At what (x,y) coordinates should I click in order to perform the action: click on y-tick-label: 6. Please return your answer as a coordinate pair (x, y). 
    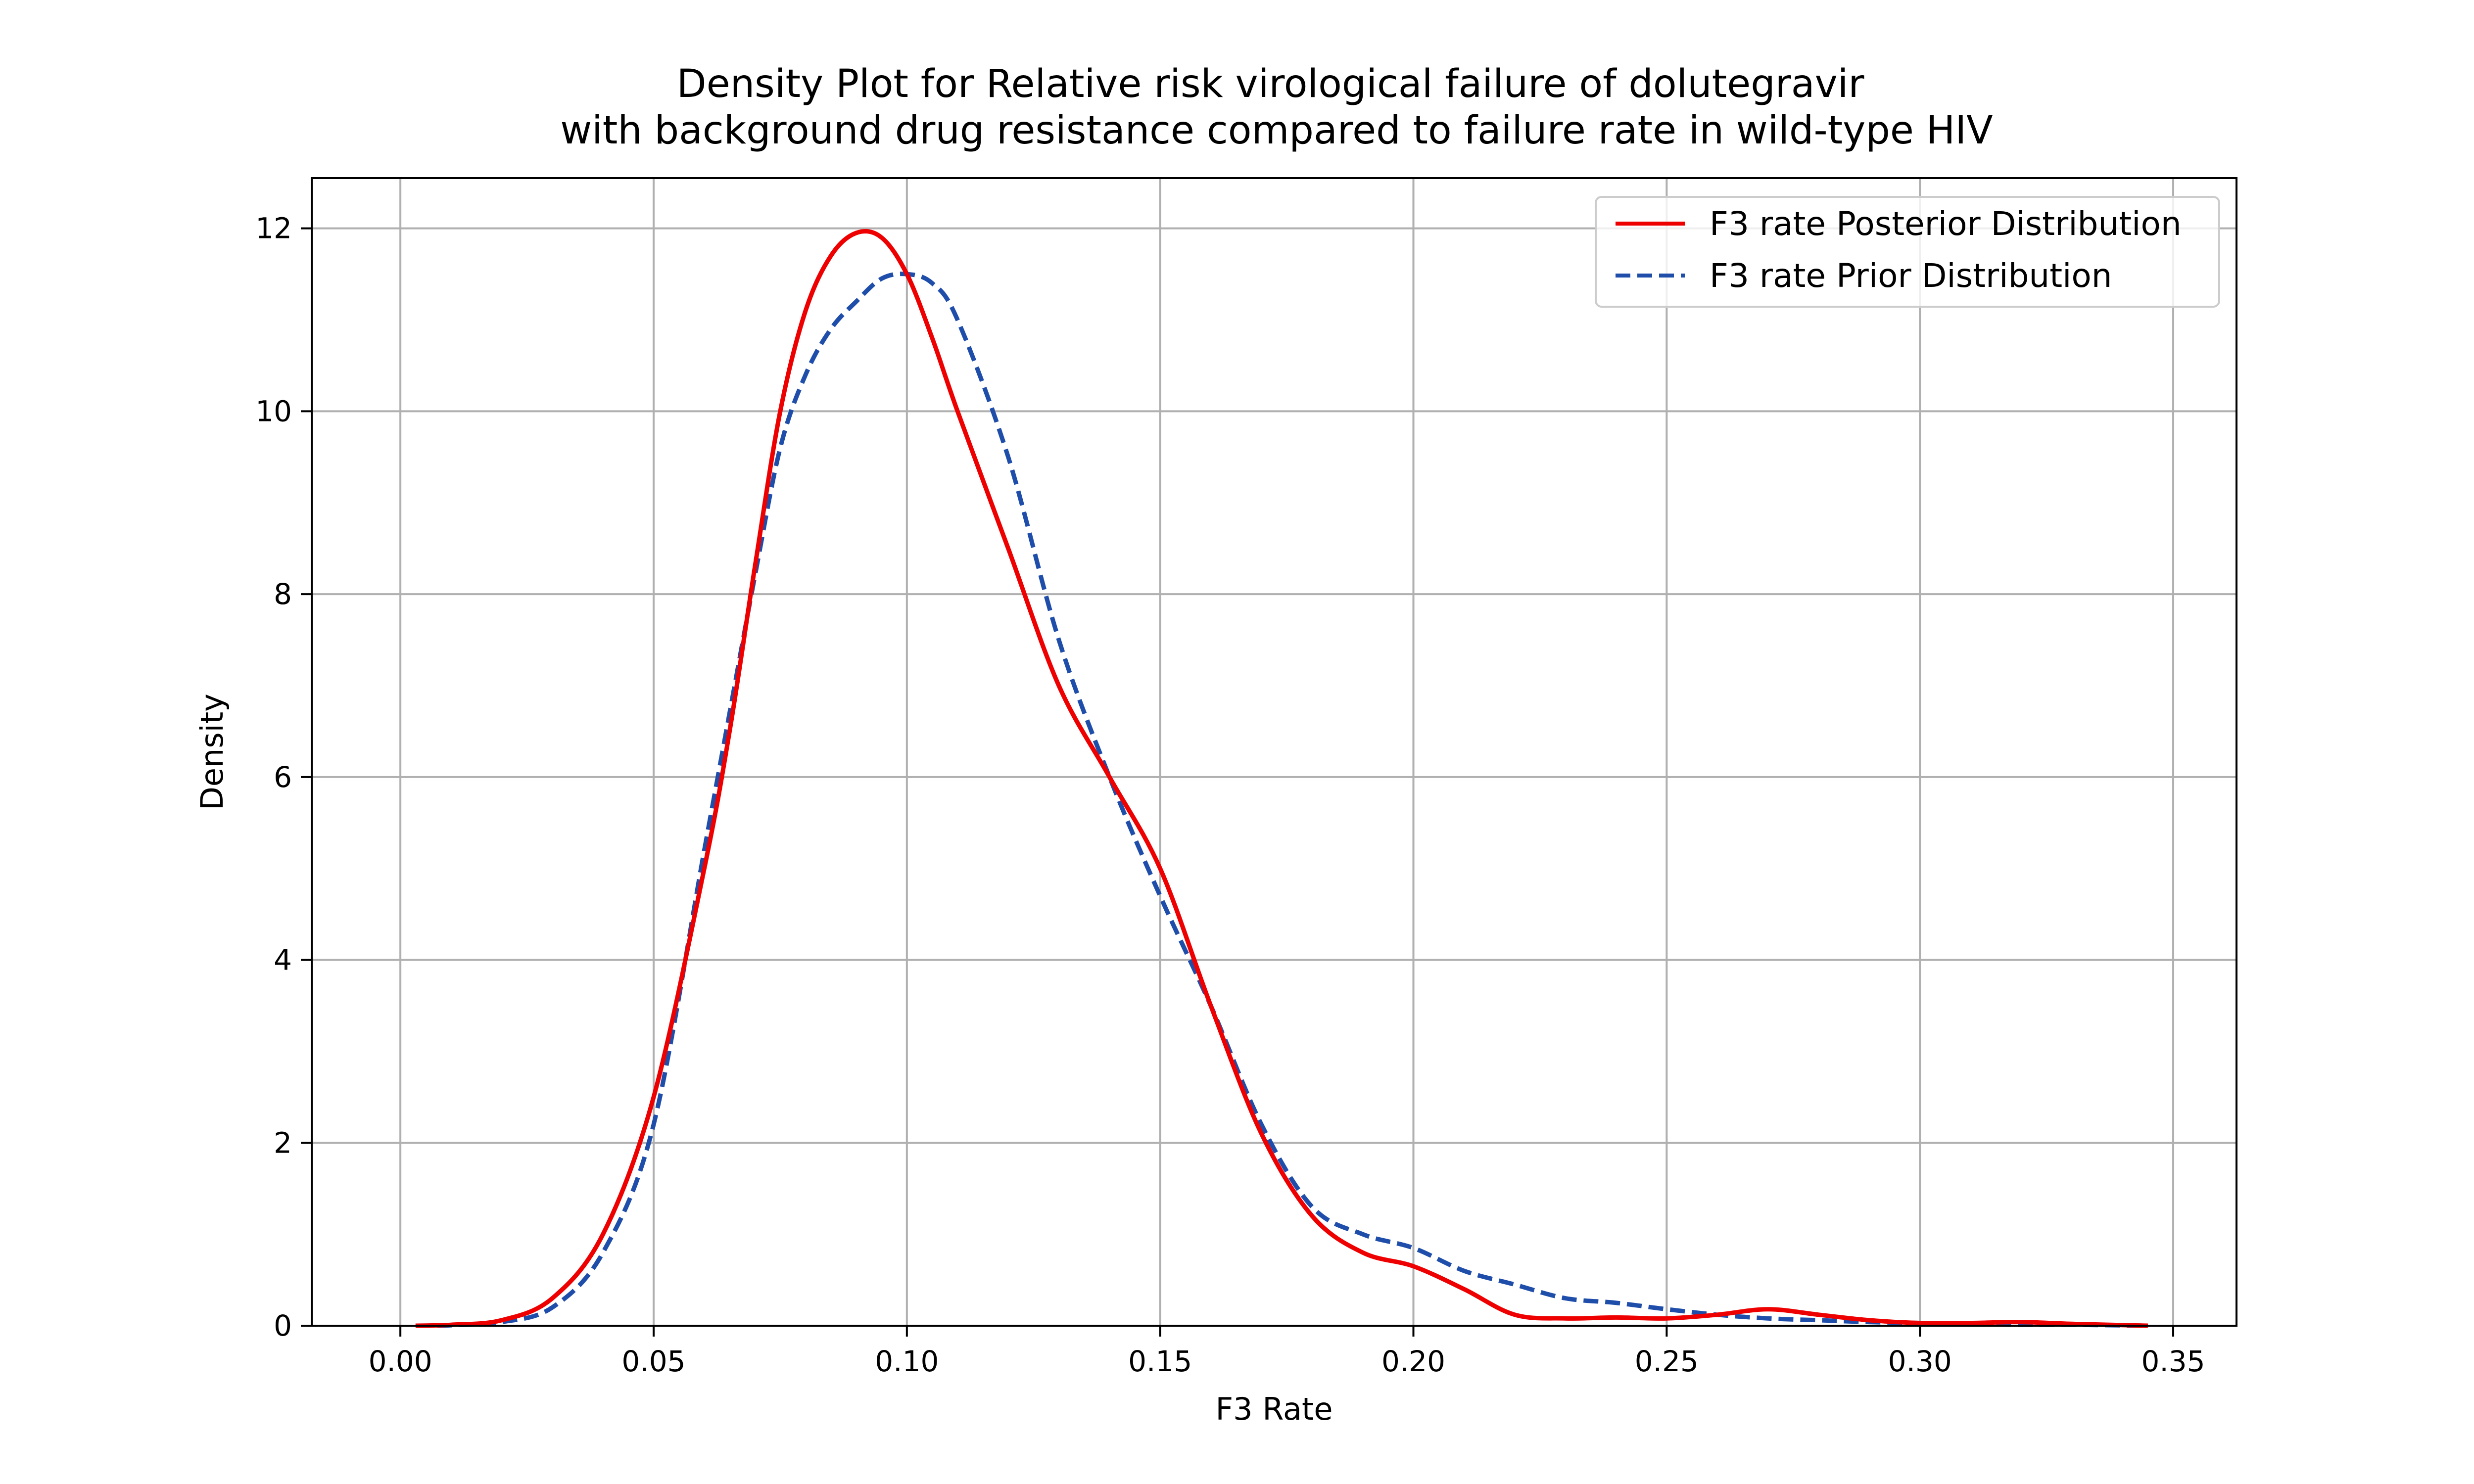
    Looking at the image, I should click on (283, 777).